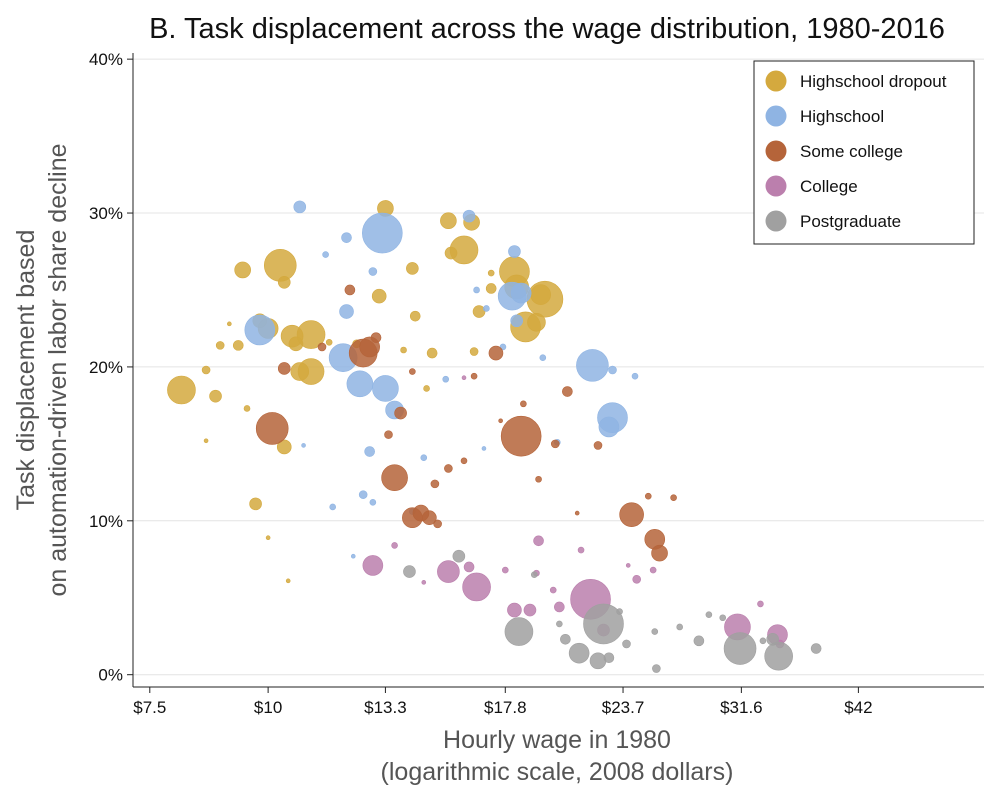  Describe the element at coordinates (851, 151) in the screenshot. I see `legend-label: Some college` at that location.